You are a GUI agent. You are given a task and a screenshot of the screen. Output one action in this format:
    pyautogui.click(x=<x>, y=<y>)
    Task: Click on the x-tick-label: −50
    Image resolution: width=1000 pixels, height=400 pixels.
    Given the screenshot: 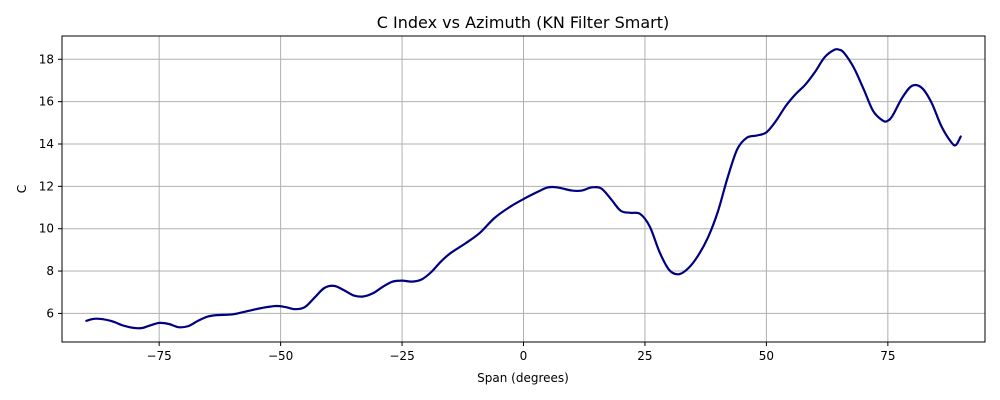 What is the action you would take?
    pyautogui.click(x=280, y=356)
    